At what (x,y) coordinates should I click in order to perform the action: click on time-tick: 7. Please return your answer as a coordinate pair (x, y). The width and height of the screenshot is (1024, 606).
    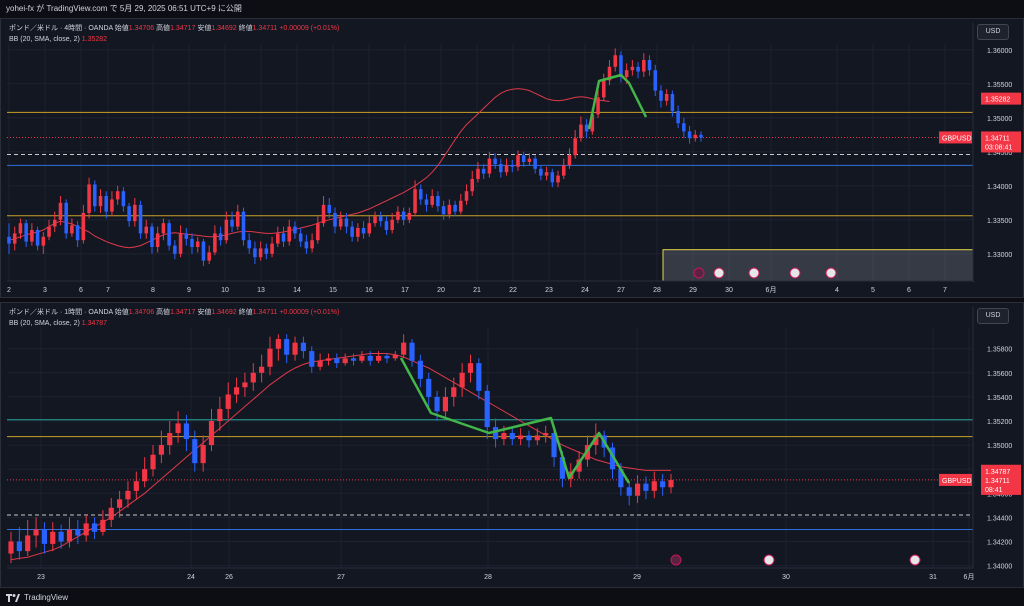
    Looking at the image, I should click on (108, 290).